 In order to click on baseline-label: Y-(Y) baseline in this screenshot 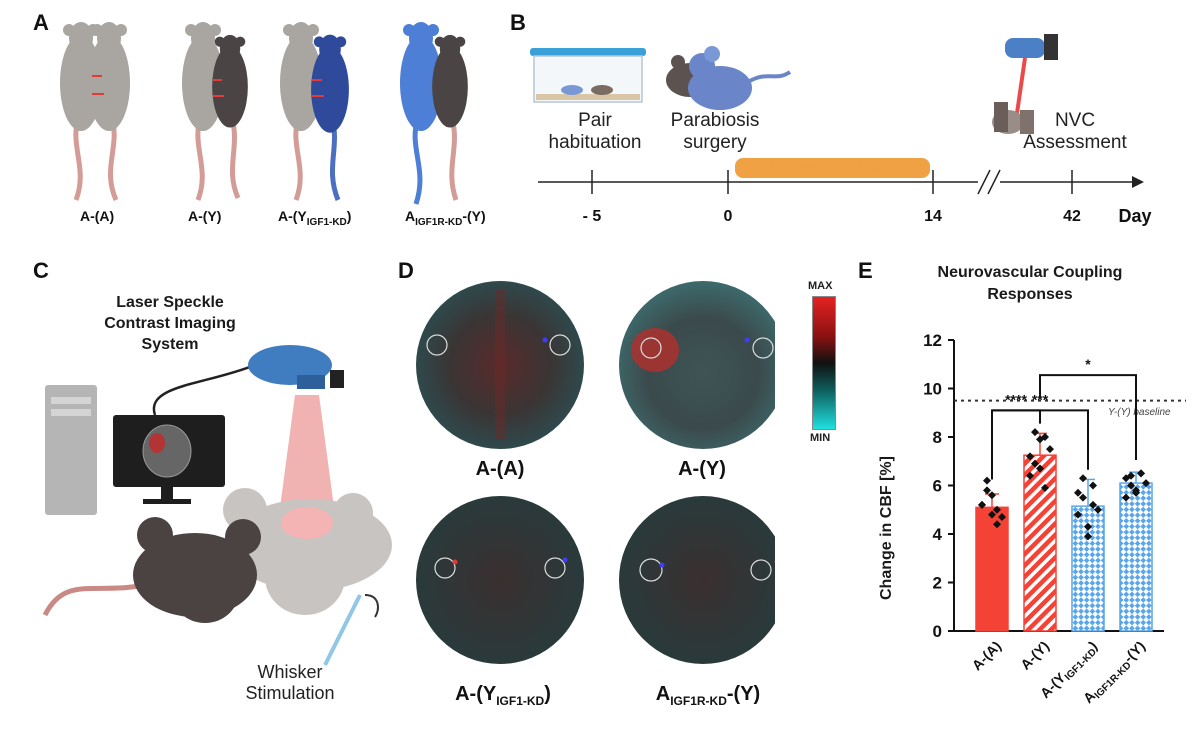, I will do `click(1139, 412)`.